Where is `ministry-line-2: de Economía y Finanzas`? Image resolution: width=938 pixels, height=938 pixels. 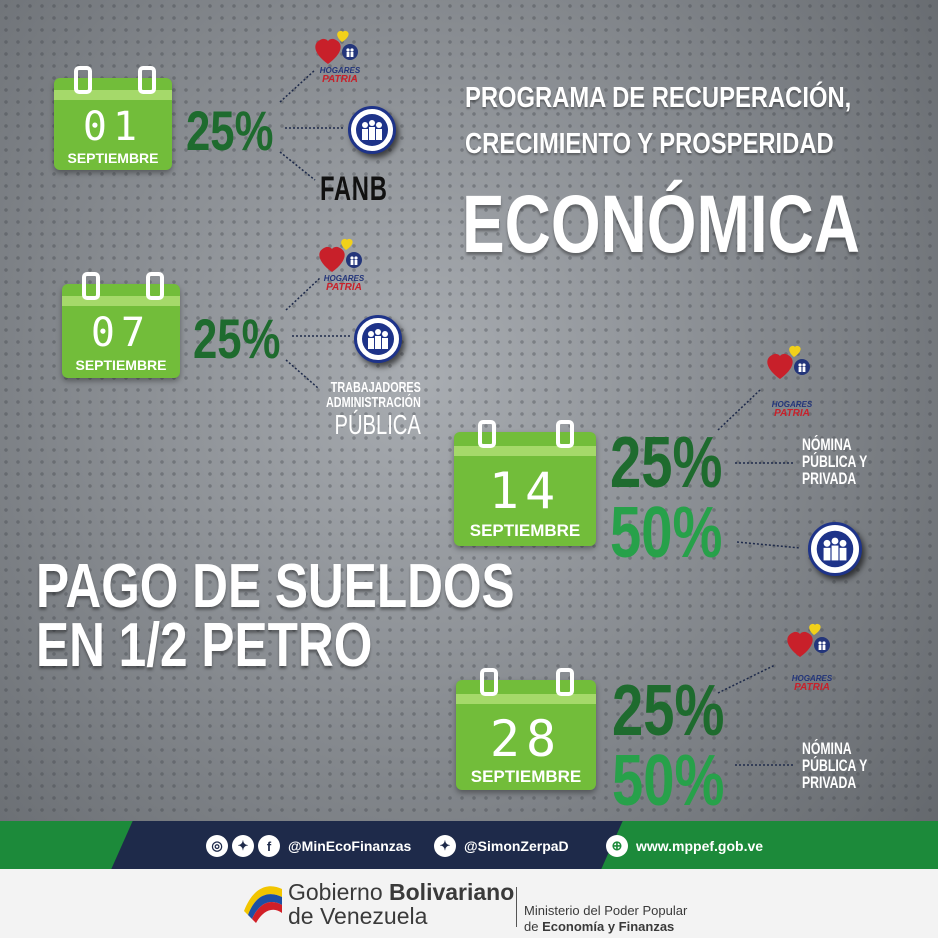
ministry-line-2: de Economía y Finanzas is located at coordinates (599, 926).